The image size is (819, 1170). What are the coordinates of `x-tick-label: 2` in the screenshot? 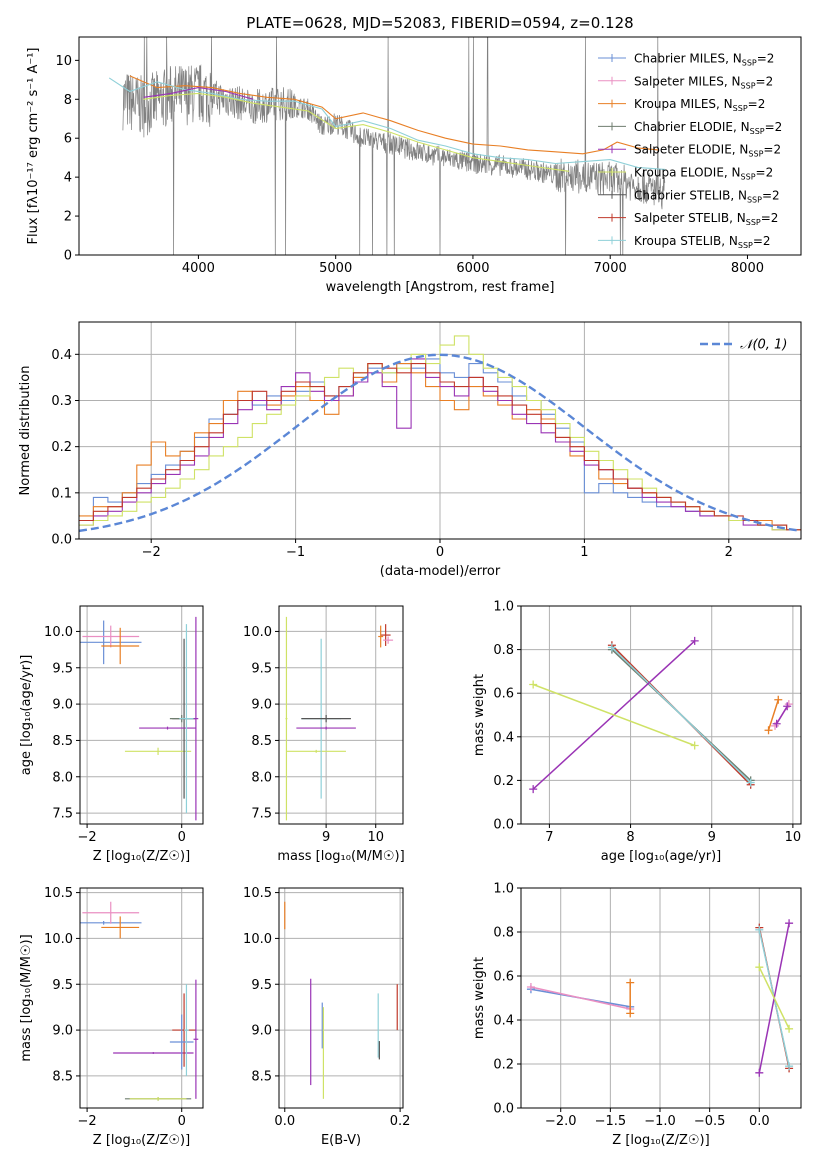 It's located at (729, 552).